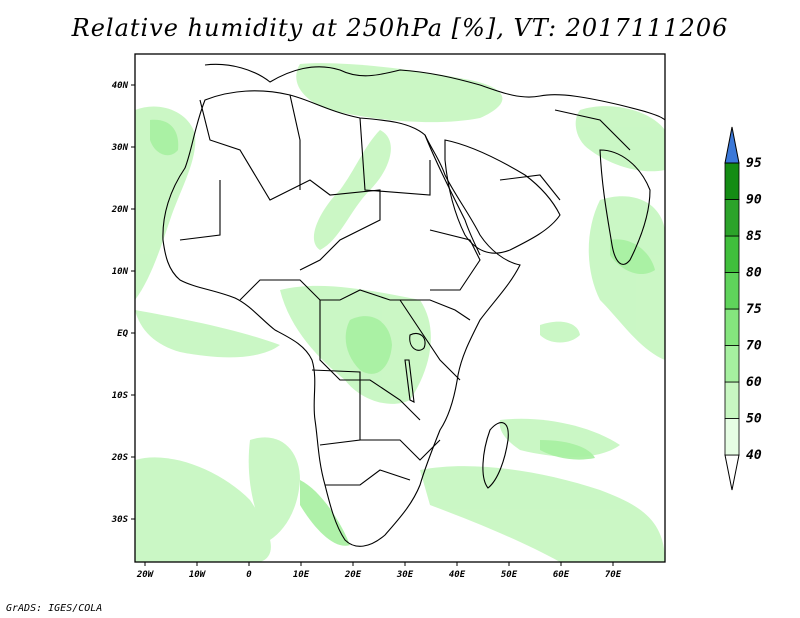  I want to click on india-coastline, so click(625, 207).